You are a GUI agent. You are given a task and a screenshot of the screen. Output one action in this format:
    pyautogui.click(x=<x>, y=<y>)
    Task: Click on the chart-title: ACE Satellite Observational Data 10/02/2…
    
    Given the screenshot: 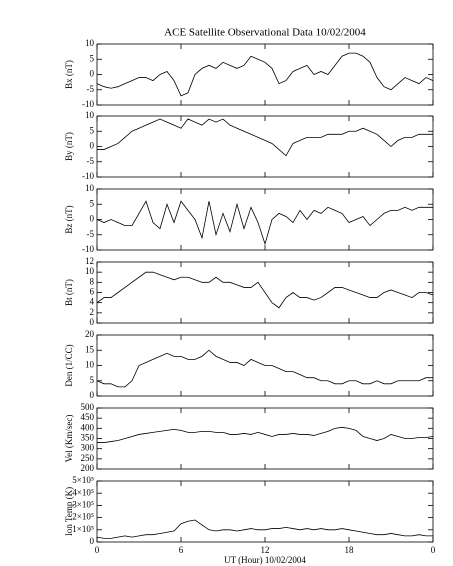 What is the action you would take?
    pyautogui.click(x=265, y=33)
    